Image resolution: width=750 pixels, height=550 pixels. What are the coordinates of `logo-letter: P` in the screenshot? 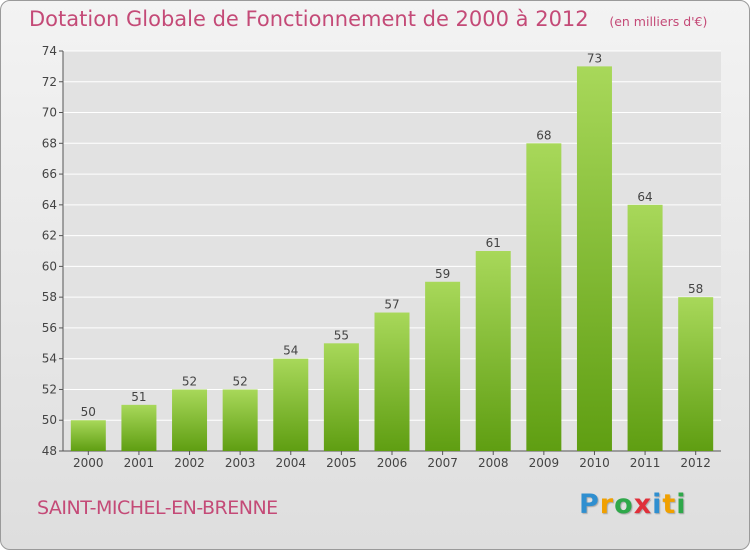 It's located at (589, 504).